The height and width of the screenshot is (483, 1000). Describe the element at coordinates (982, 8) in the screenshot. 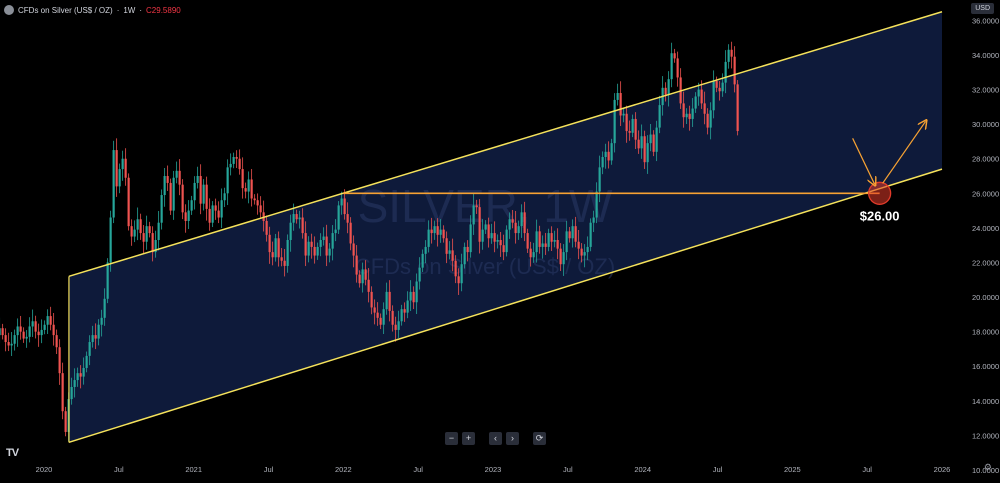

I see `currency-badge: USD` at that location.